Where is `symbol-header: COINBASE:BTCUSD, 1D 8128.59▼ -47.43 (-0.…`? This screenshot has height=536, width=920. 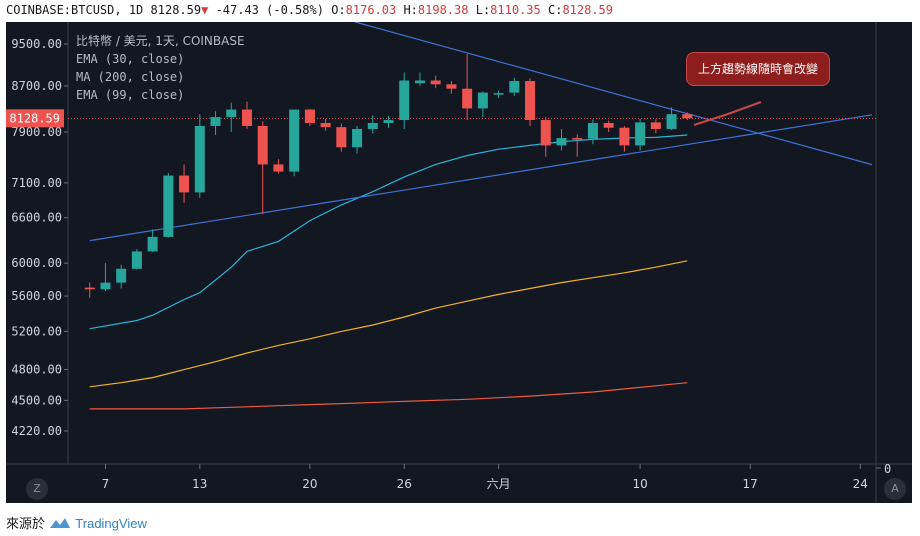
symbol-header: COINBASE:BTCUSD, 1D 8128.59▼ -47.43 (-0.… is located at coordinates (310, 10).